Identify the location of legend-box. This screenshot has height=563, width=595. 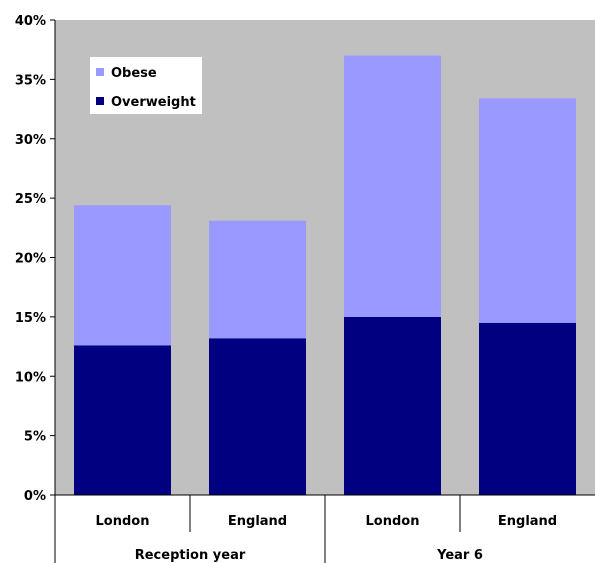
(146, 85).